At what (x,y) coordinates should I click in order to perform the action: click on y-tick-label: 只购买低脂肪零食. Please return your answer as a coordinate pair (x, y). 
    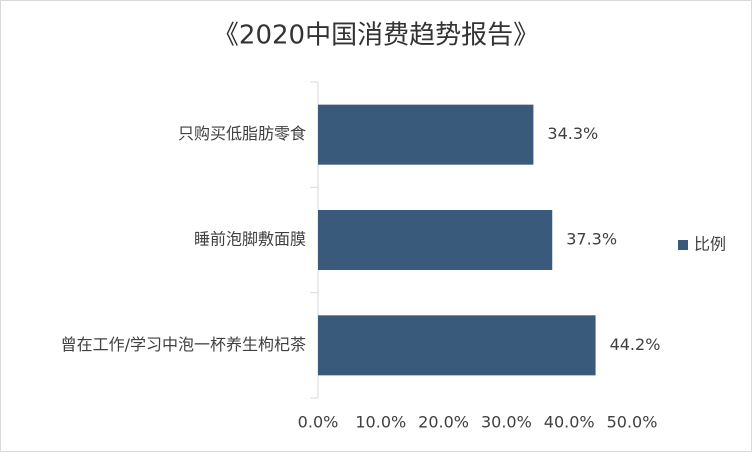
    Looking at the image, I should click on (242, 133).